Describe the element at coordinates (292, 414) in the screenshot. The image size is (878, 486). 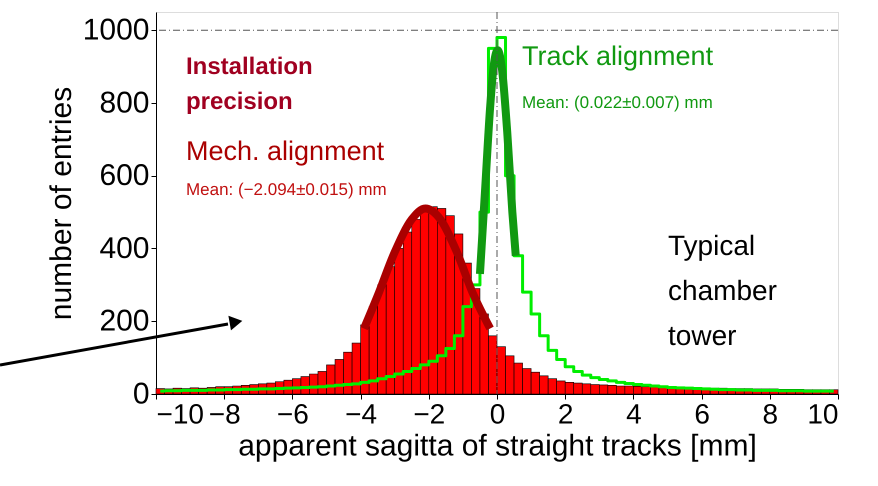
I see `x-tick-label: −6` at that location.